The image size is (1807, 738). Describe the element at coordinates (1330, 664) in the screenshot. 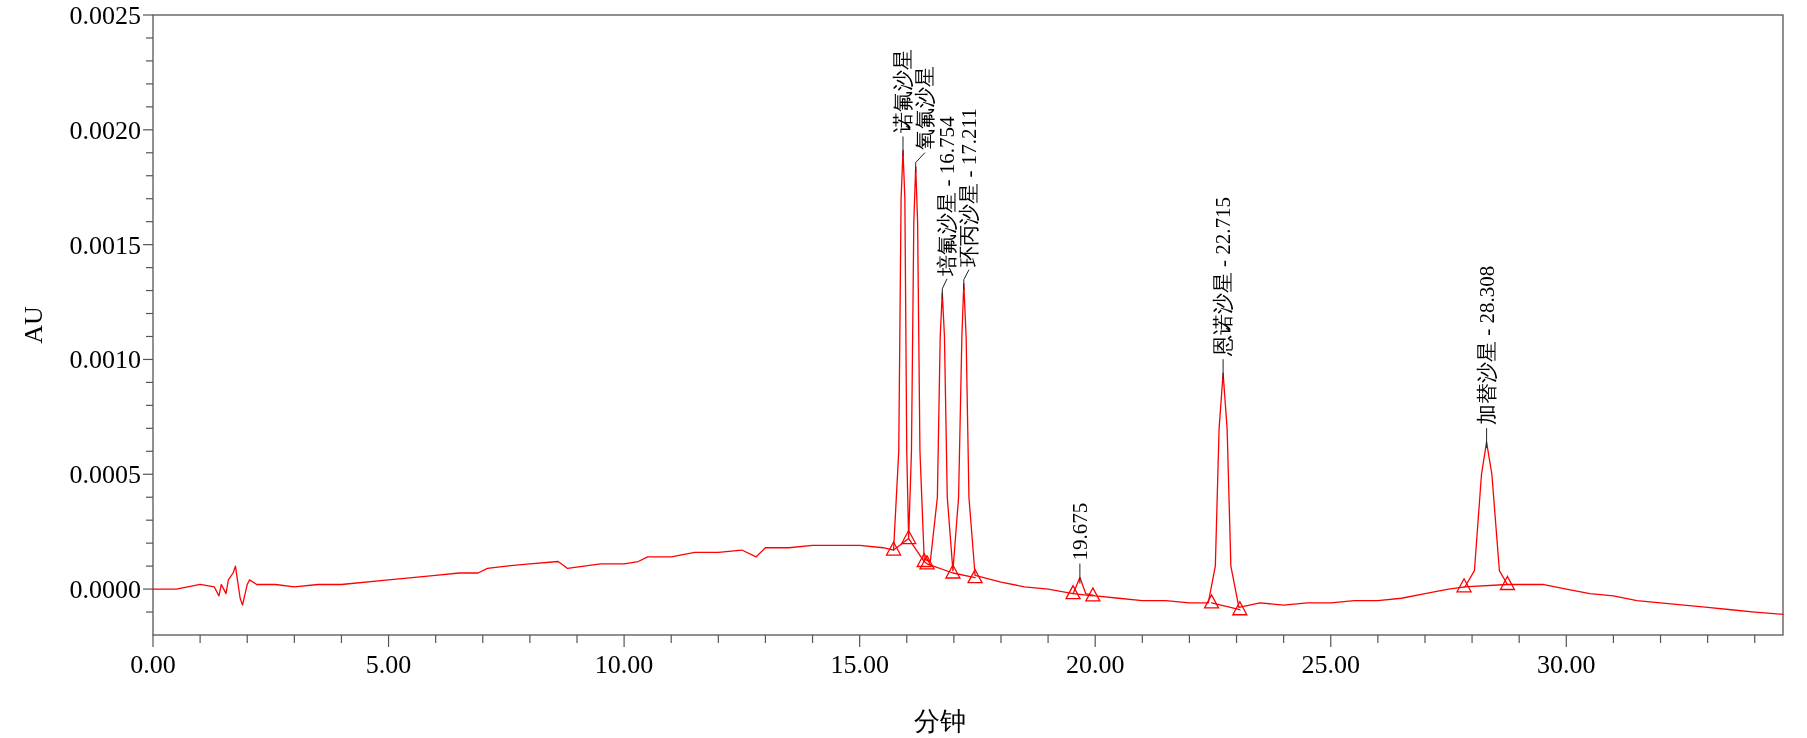

I see `x-tick-label: 25.00` at that location.